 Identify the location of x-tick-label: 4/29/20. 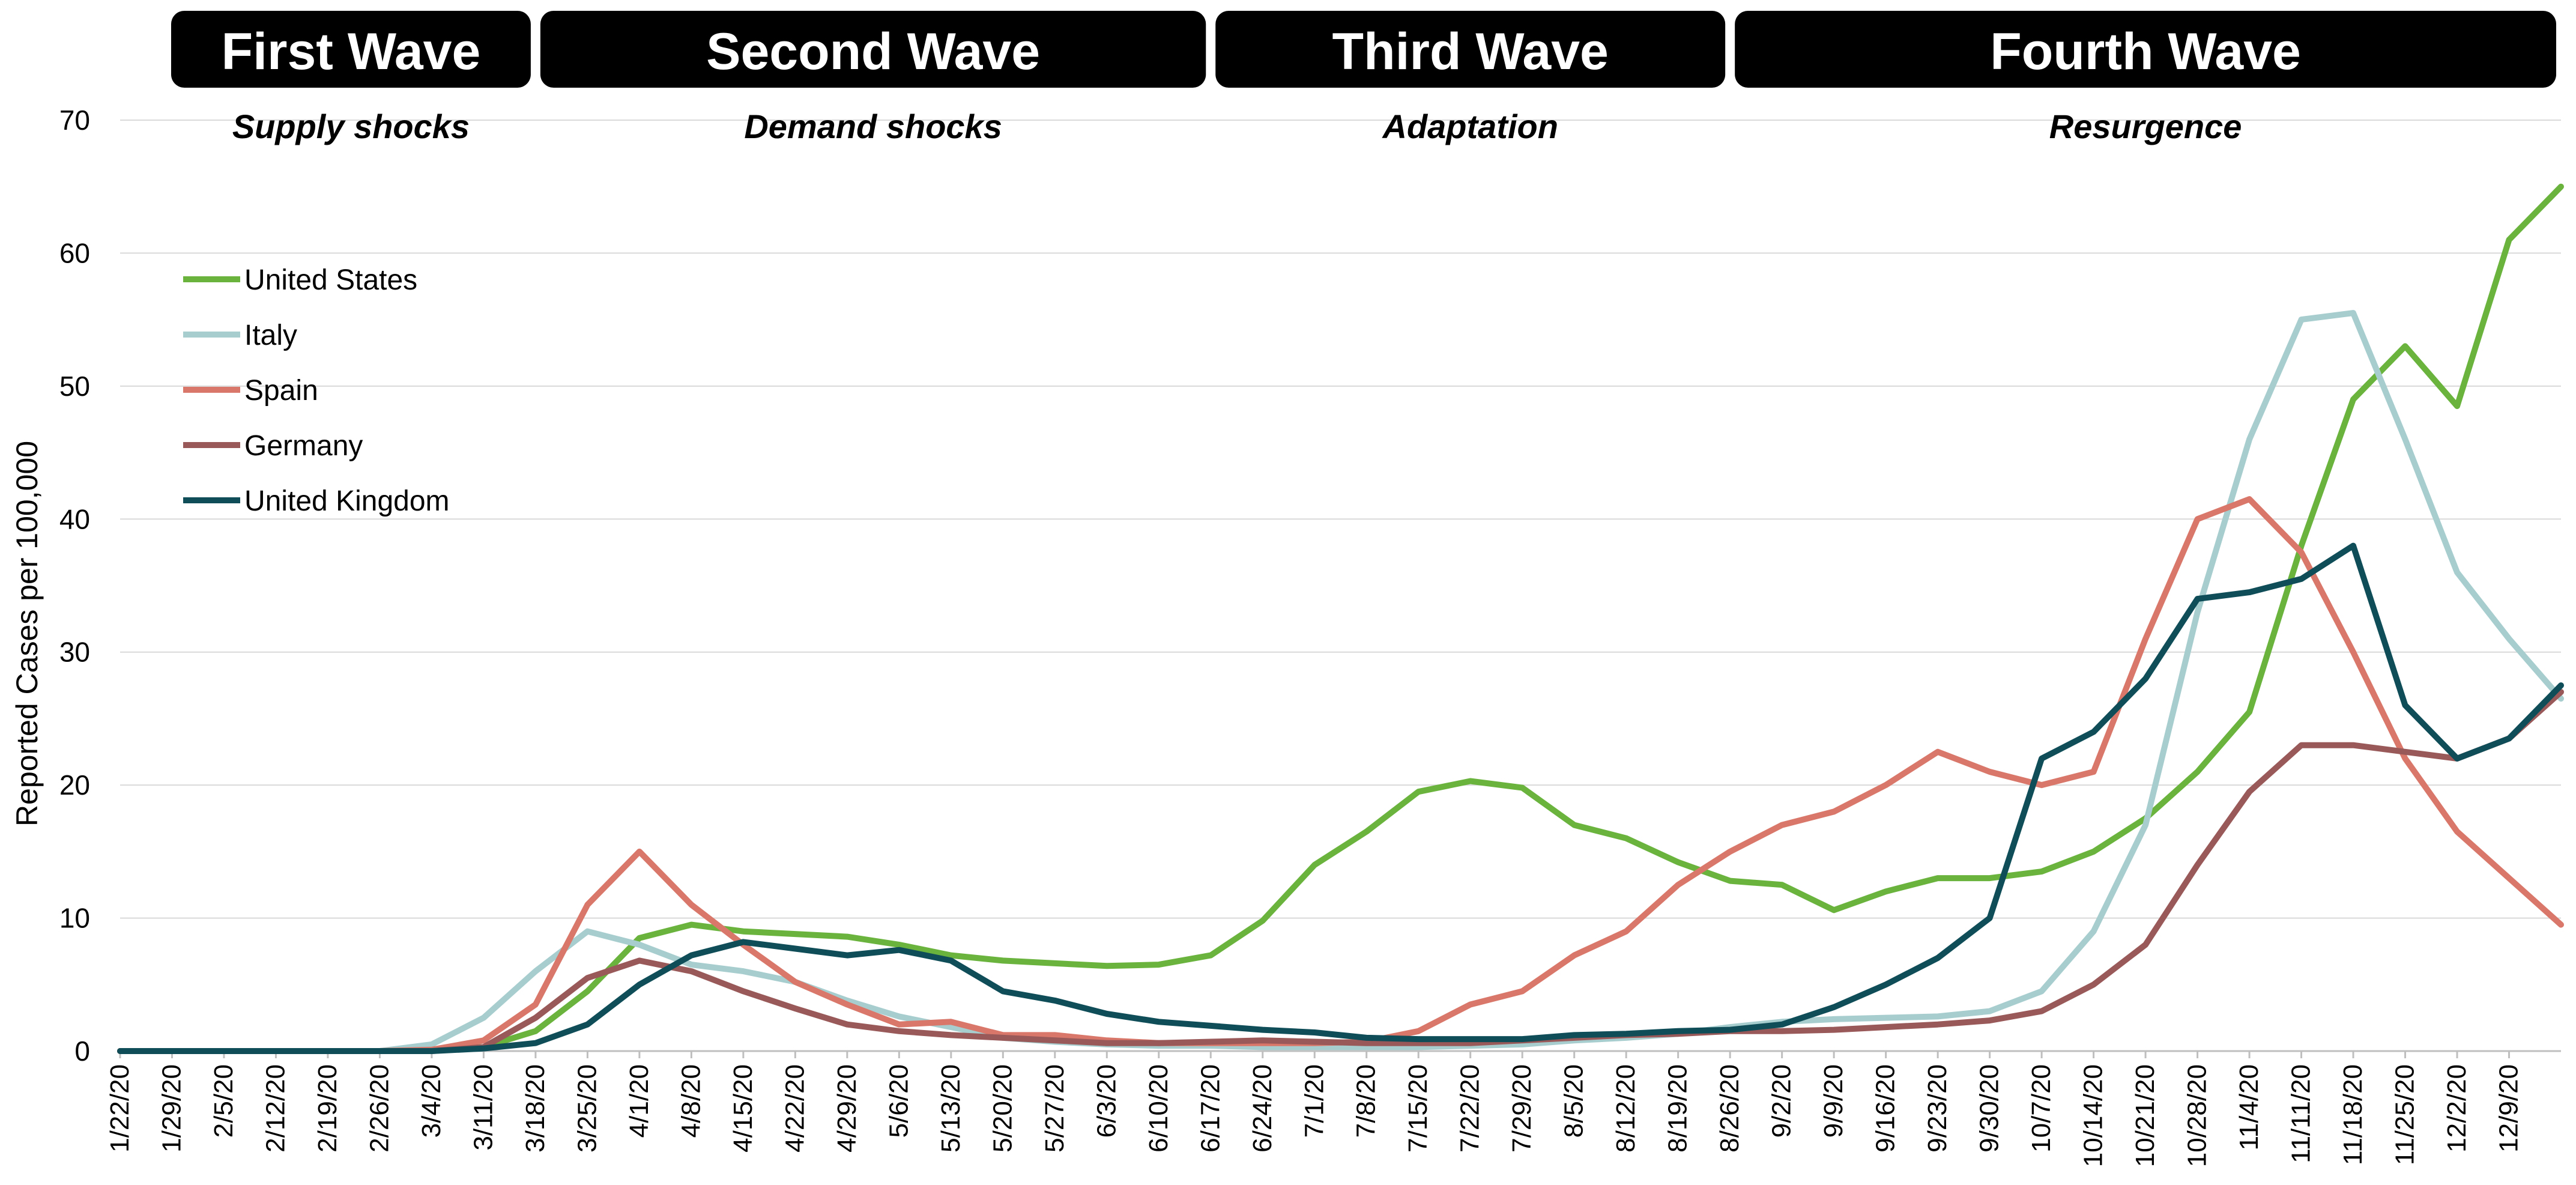
(847, 1108).